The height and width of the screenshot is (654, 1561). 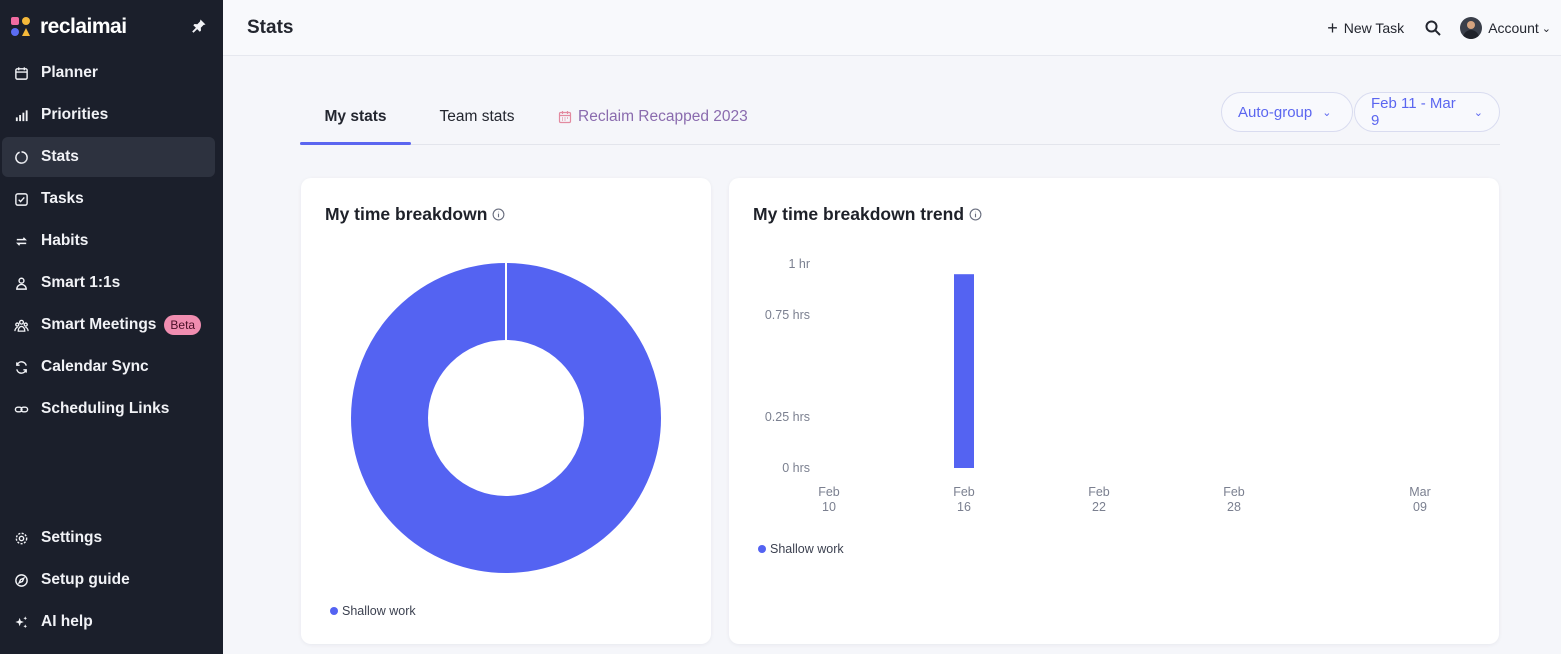 What do you see at coordinates (62, 198) in the screenshot?
I see `sidebar-item-label: Tasks` at bounding box center [62, 198].